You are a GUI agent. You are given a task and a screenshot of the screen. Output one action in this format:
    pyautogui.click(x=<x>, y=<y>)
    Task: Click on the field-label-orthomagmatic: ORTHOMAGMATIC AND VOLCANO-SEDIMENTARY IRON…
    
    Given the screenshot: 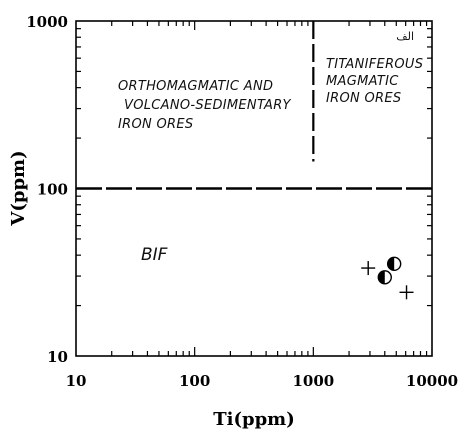 What is the action you would take?
    pyautogui.click(x=205, y=105)
    